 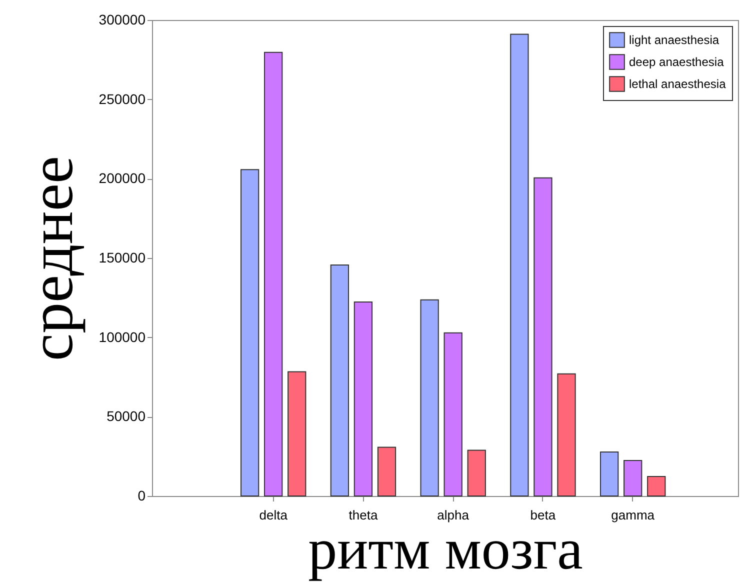 I want to click on y-tick-label: 150000, so click(x=122, y=258).